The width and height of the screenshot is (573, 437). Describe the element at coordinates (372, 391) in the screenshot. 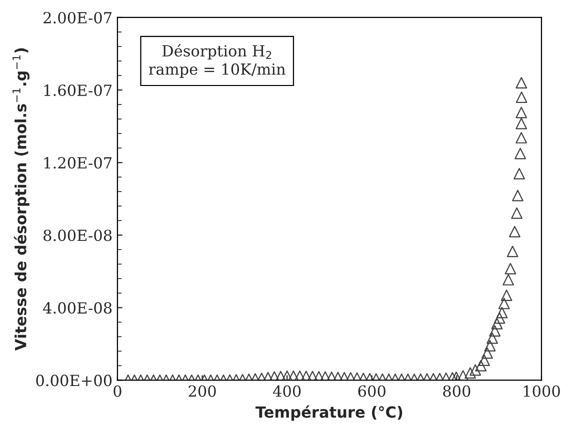

I see `x-tick-label: 600` at that location.